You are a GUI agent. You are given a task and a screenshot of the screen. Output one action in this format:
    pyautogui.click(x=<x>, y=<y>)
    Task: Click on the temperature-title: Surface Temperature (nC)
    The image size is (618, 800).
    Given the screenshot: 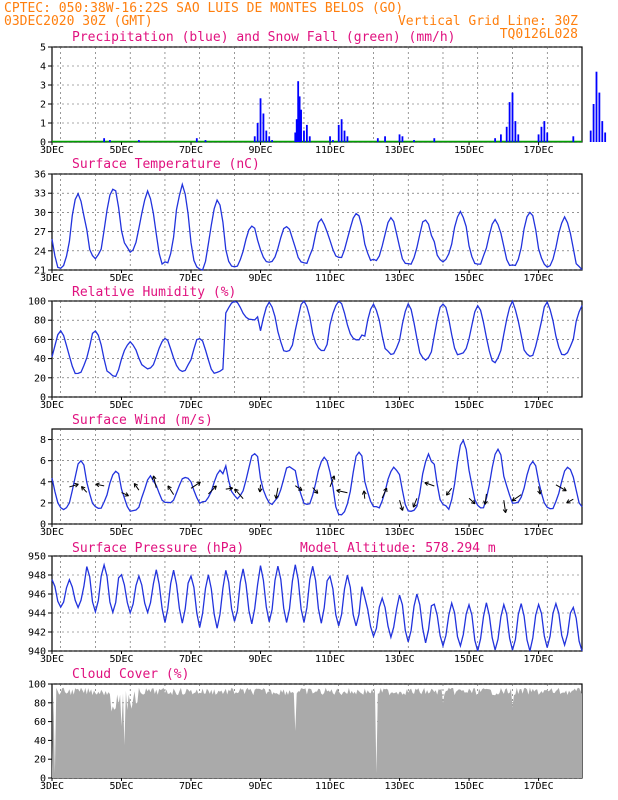 What is the action you would take?
    pyautogui.click(x=166, y=164)
    